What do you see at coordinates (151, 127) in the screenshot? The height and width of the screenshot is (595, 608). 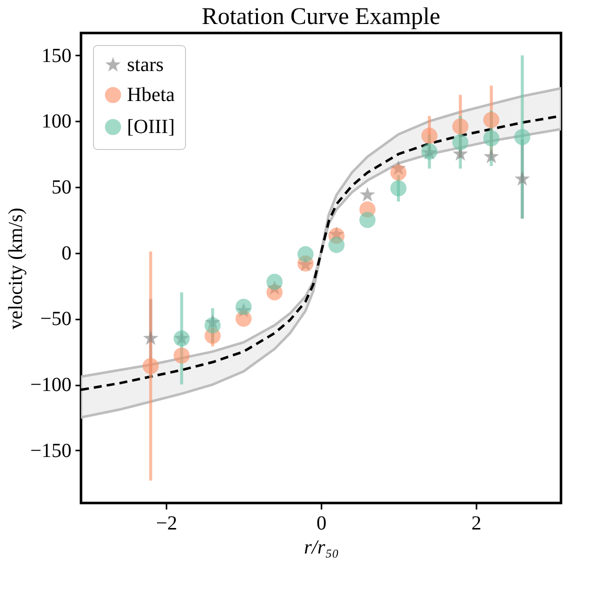 I see `legend-label: [OIII]` at bounding box center [151, 127].